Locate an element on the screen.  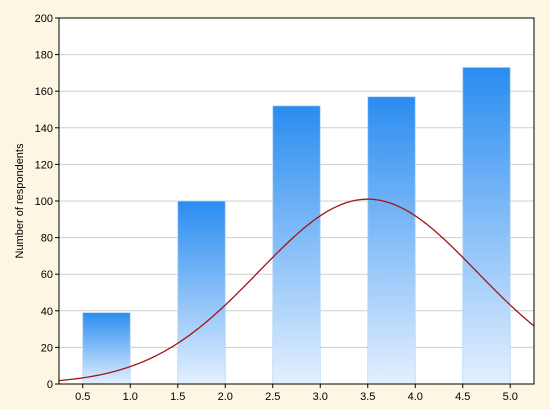
x-tick-label-7: 4.0 is located at coordinates (415, 397).